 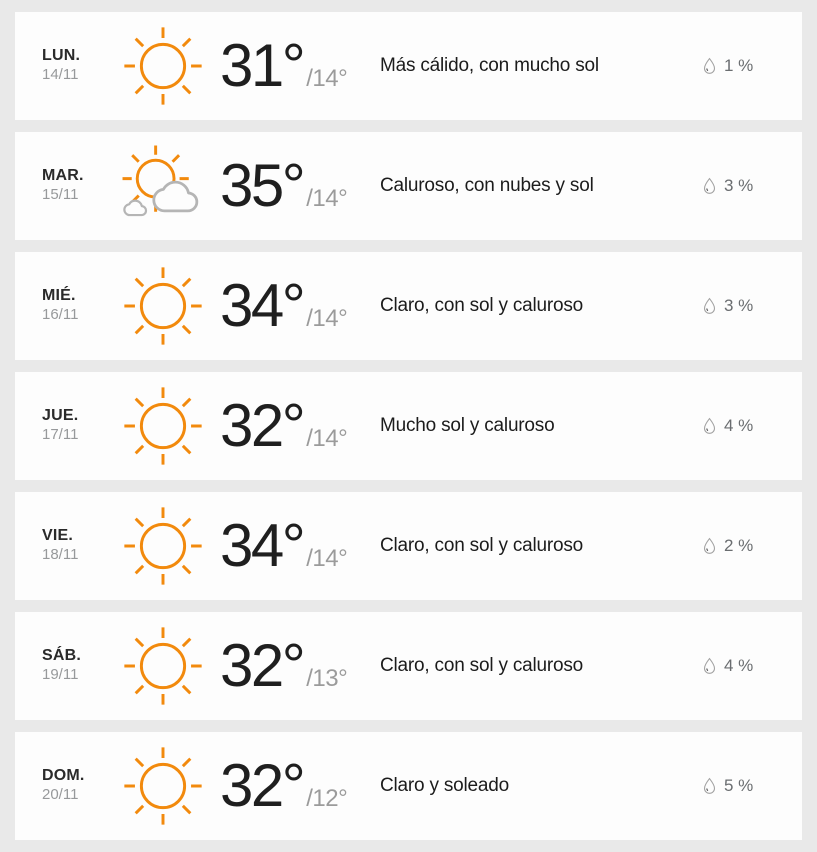 What do you see at coordinates (60, 74) in the screenshot?
I see `day-date: 14/11` at bounding box center [60, 74].